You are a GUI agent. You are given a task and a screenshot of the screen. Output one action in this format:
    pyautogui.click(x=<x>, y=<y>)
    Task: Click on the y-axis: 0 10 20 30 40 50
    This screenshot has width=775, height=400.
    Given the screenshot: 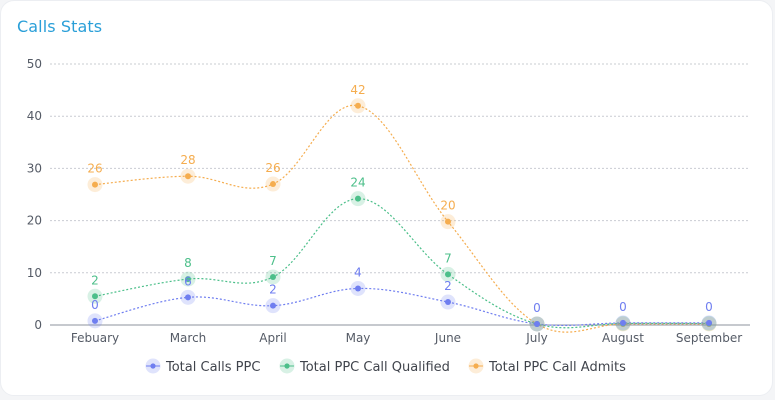 What is the action you would take?
    pyautogui.click(x=34, y=194)
    